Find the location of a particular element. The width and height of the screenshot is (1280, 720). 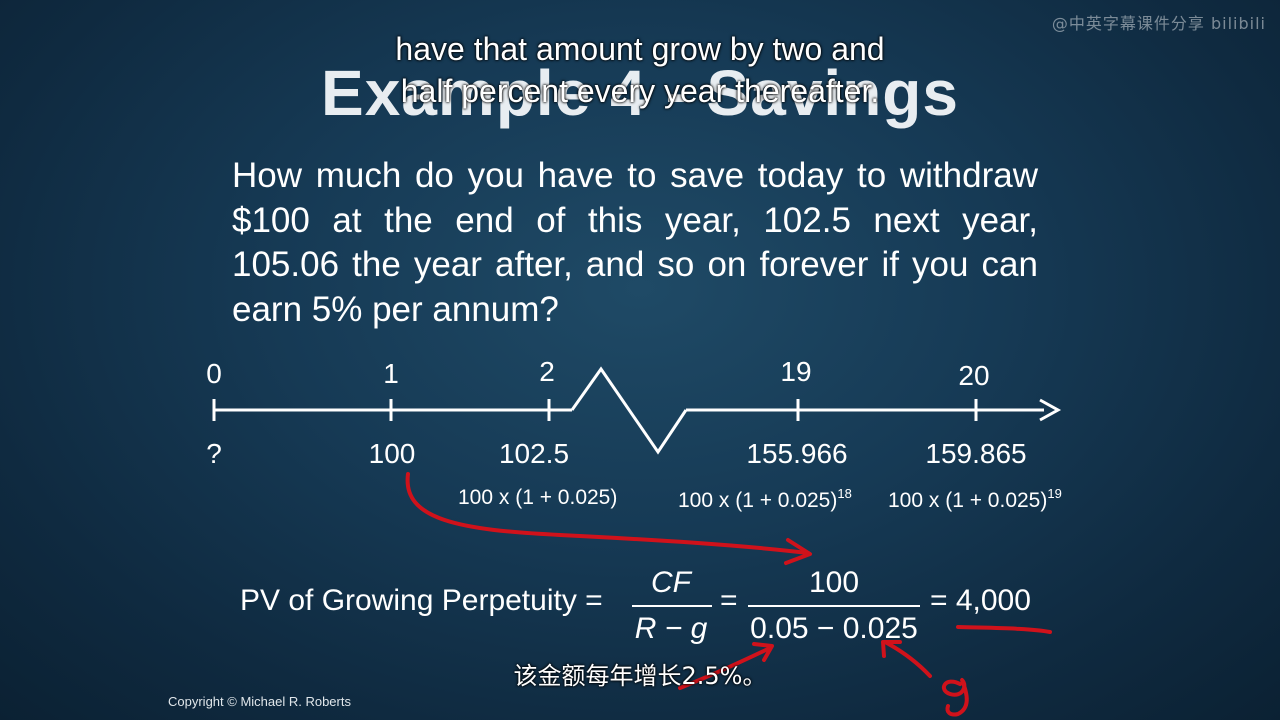

formula-year-20-exponent: 19 is located at coordinates (1054, 493).